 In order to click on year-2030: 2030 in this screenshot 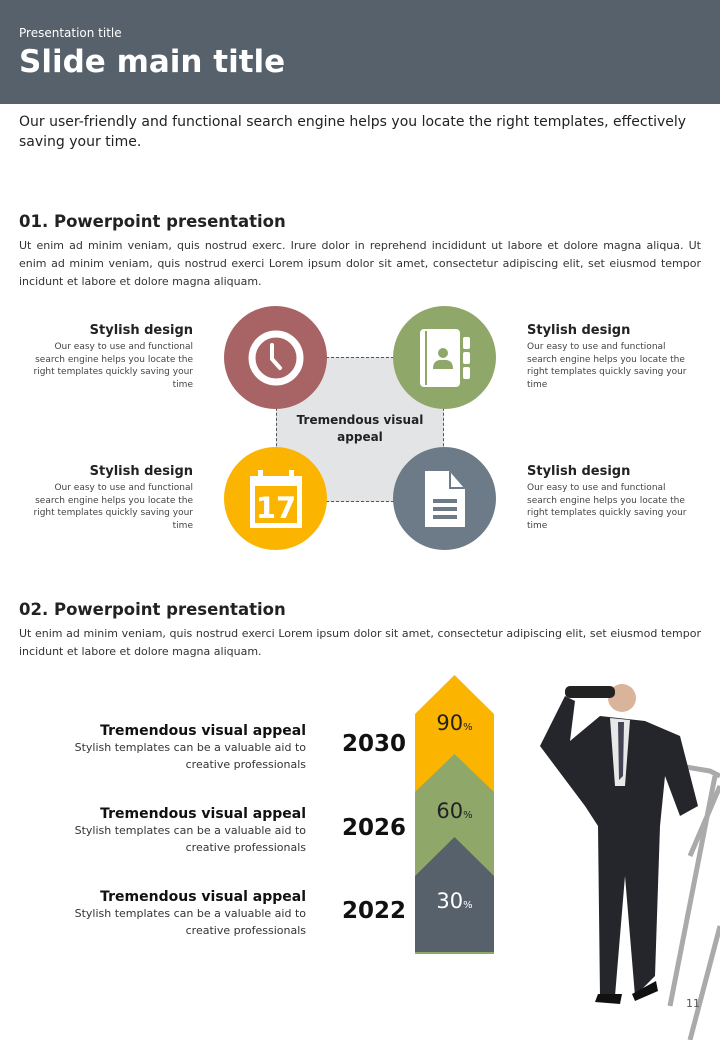, I will do `click(374, 744)`.